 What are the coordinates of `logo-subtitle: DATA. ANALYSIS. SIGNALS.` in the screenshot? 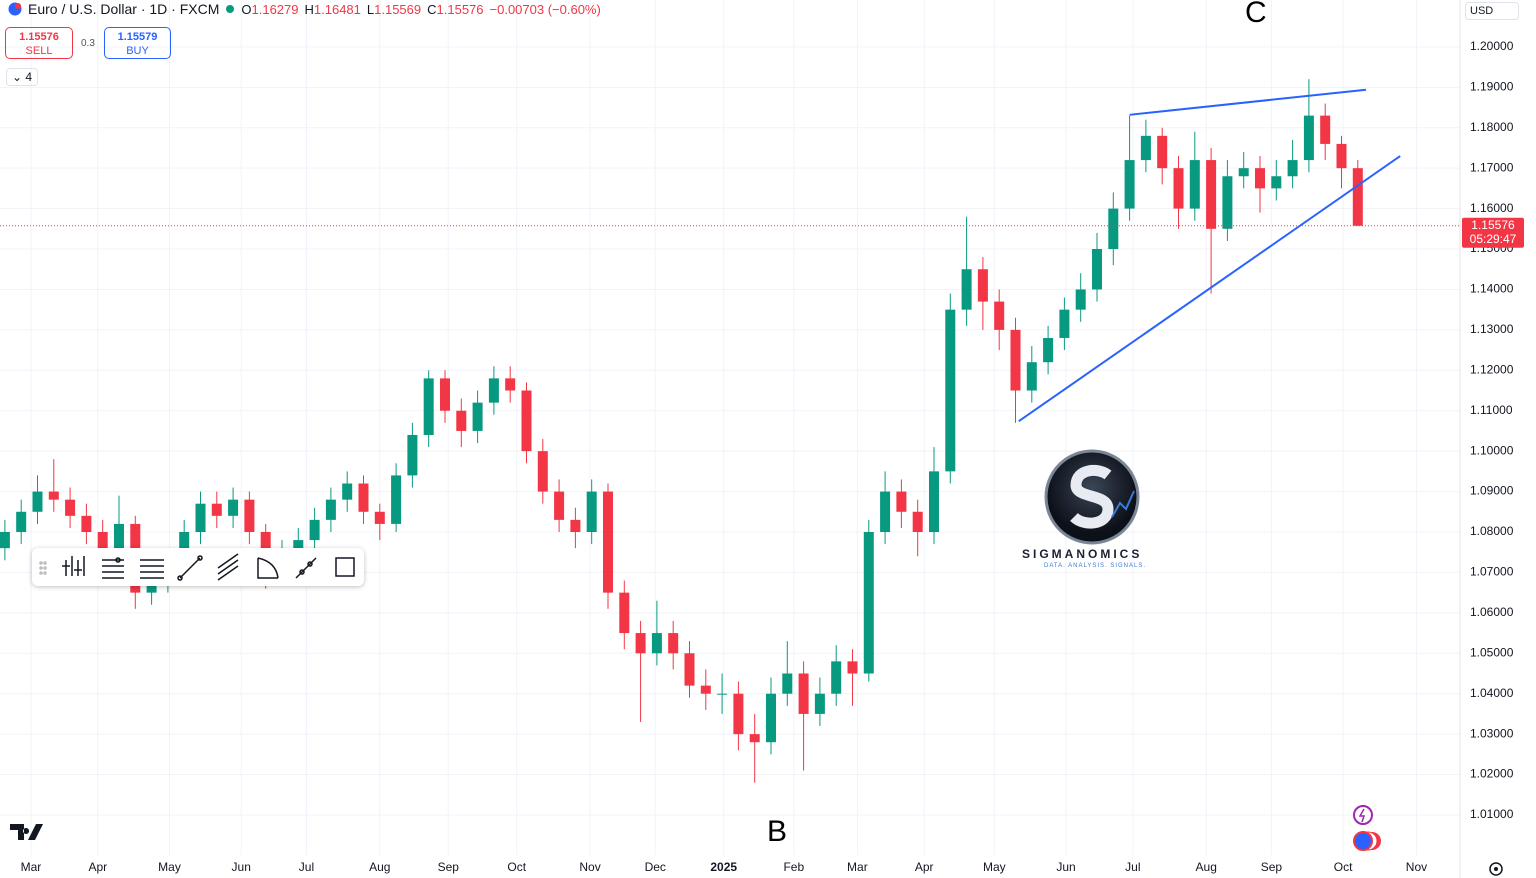 It's located at (1095, 566).